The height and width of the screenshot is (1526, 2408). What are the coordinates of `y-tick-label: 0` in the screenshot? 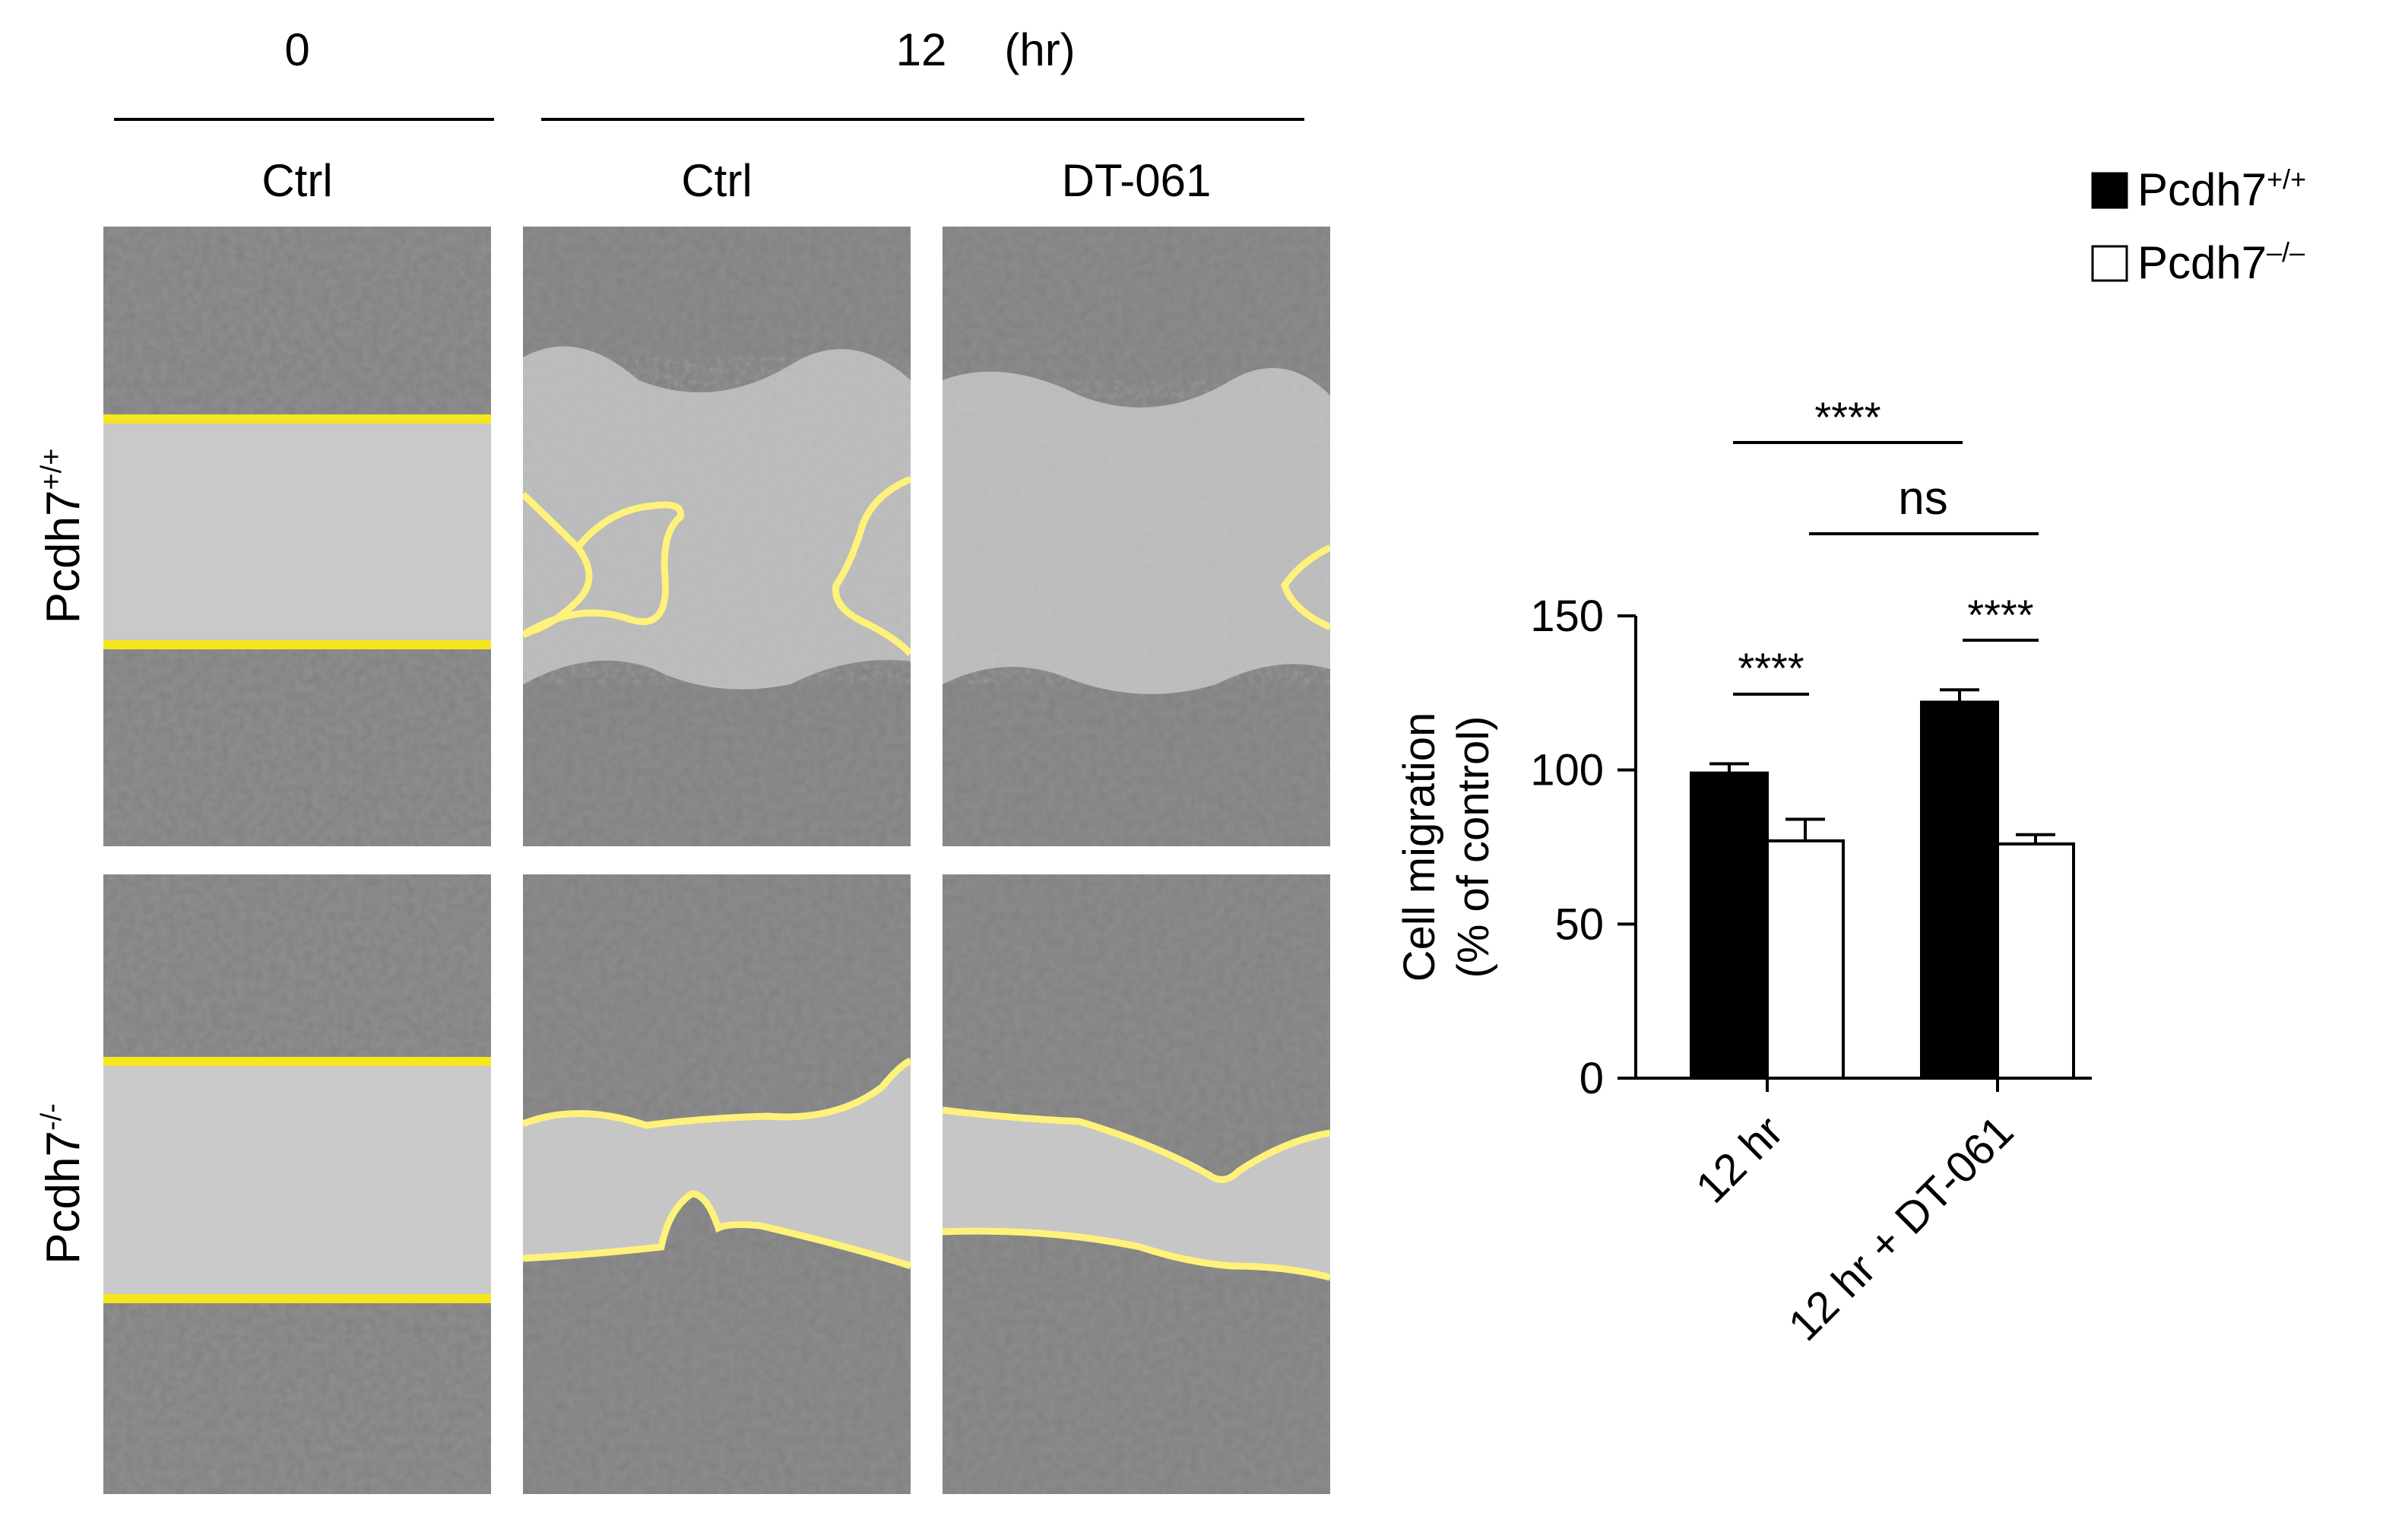 It's located at (1591, 1078).